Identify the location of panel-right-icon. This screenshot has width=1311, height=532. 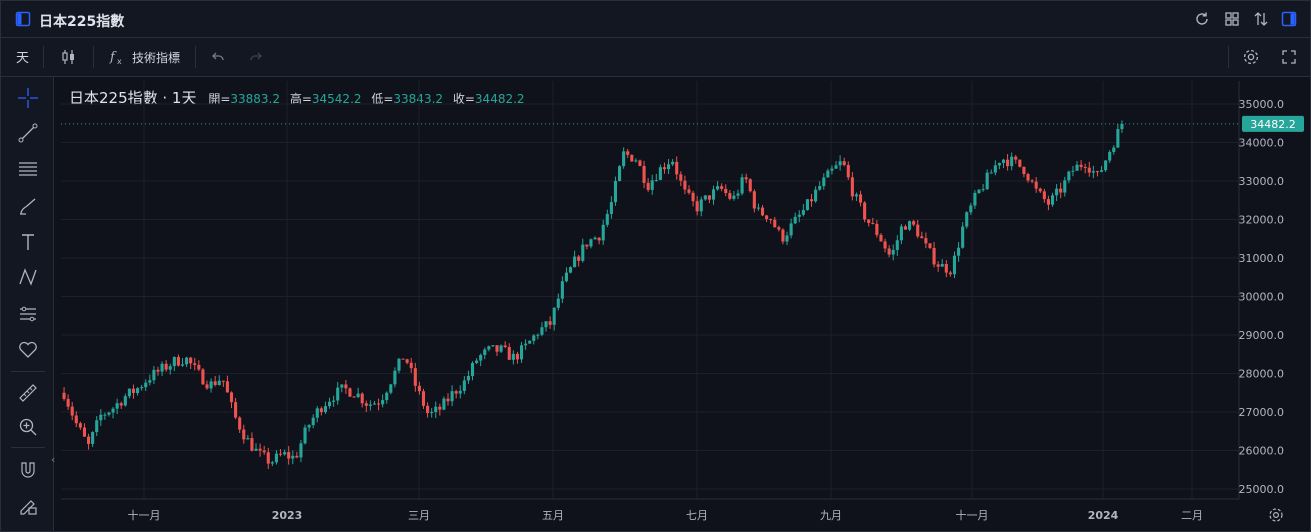
(1289, 19).